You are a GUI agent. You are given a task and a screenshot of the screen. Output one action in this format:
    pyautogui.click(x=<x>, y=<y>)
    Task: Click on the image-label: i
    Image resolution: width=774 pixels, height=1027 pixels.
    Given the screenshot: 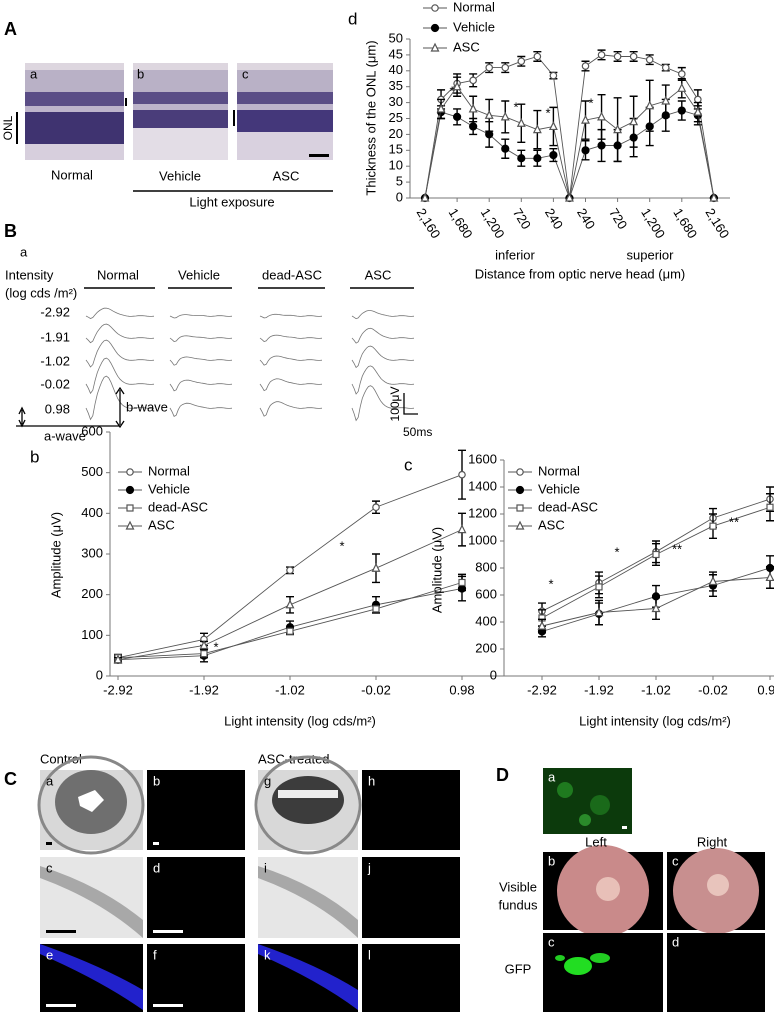 What is the action you would take?
    pyautogui.click(x=265, y=867)
    